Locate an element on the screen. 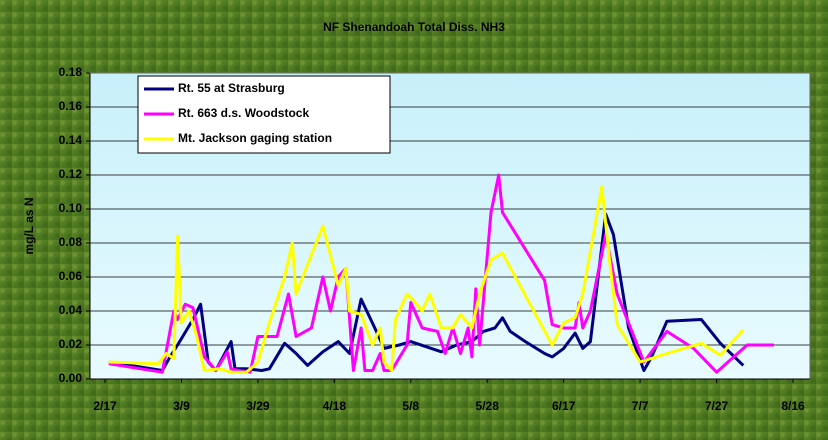 This screenshot has width=828, height=440. x-tick-label: 6/17 is located at coordinates (564, 406).